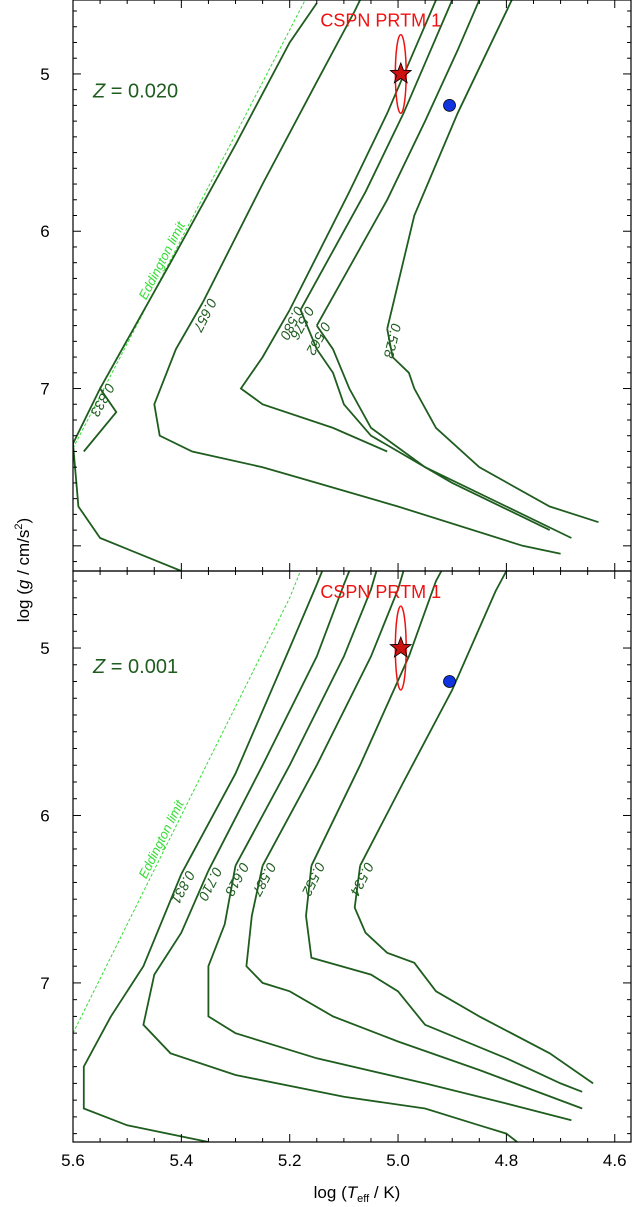 The width and height of the screenshot is (642, 1207). Describe the element at coordinates (314, 879) in the screenshot. I see `mass-label-0.552: 0.552` at that location.